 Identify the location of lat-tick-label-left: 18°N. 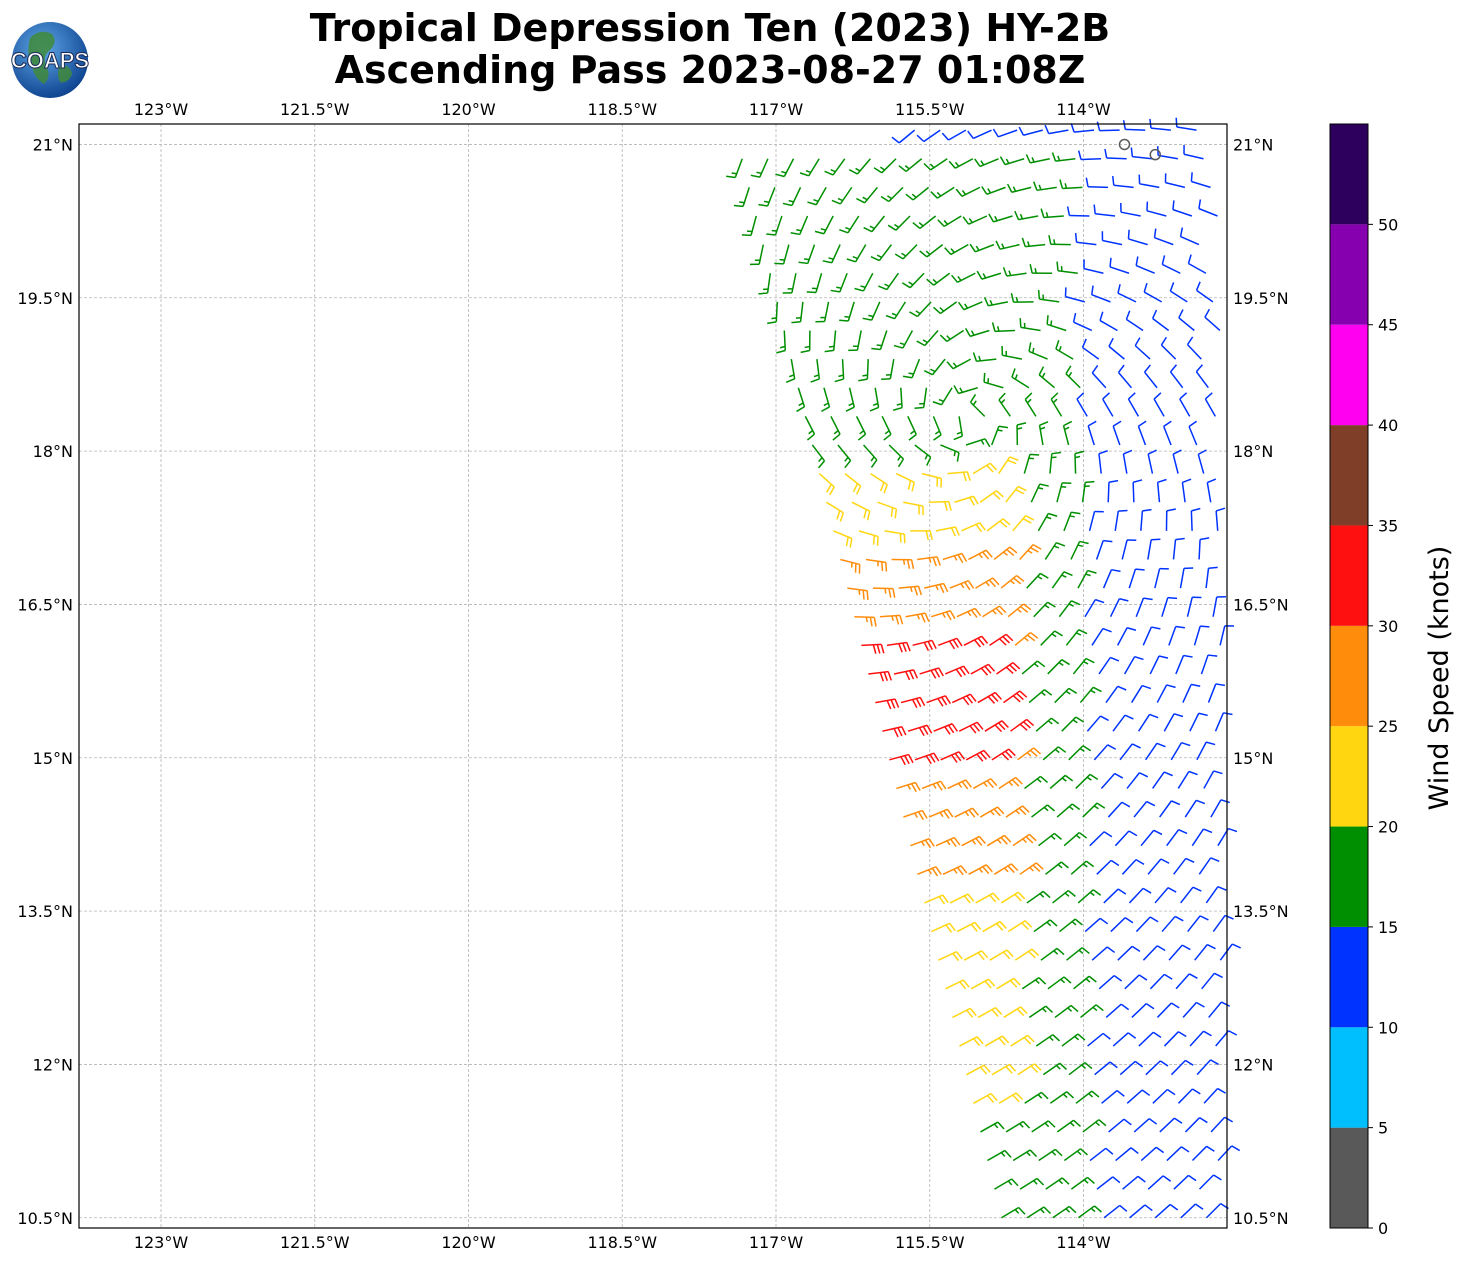
(53, 451).